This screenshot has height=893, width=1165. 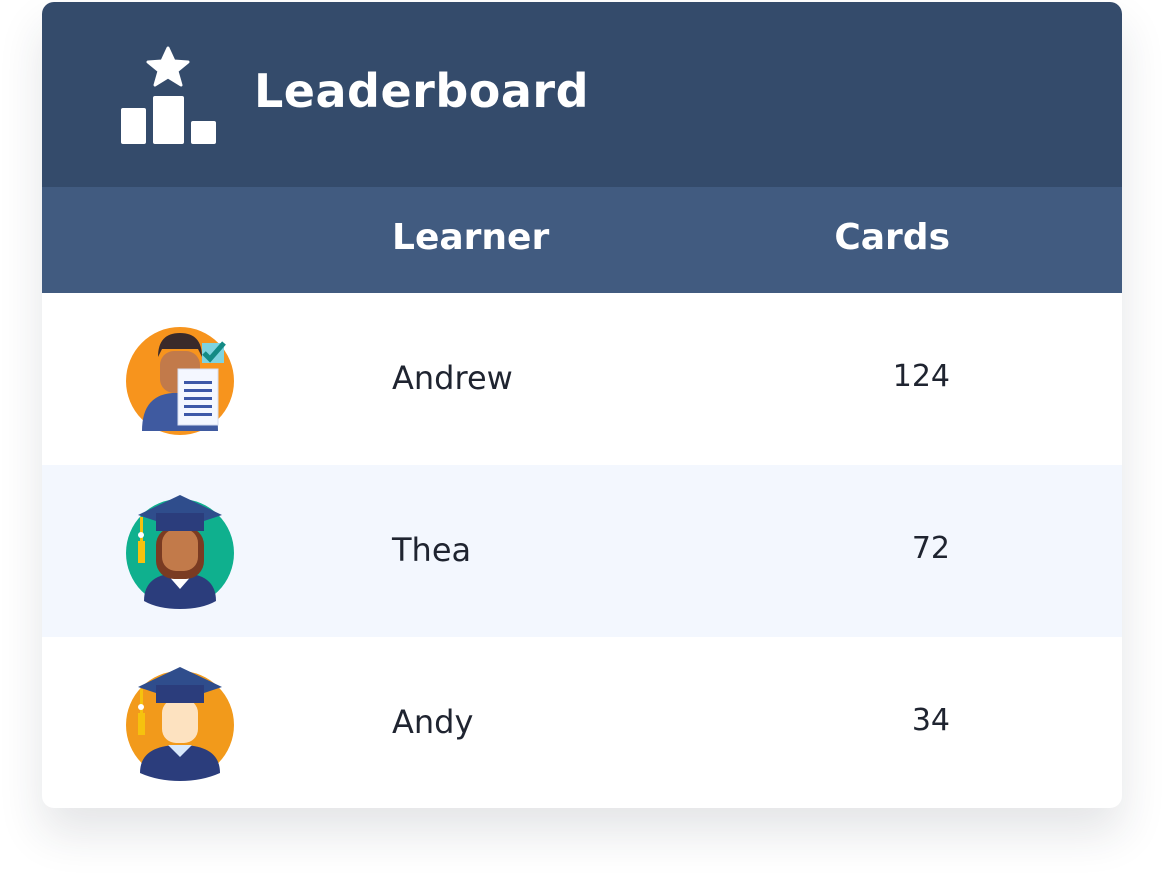 What do you see at coordinates (432, 550) in the screenshot?
I see `learner-name: Thea` at bounding box center [432, 550].